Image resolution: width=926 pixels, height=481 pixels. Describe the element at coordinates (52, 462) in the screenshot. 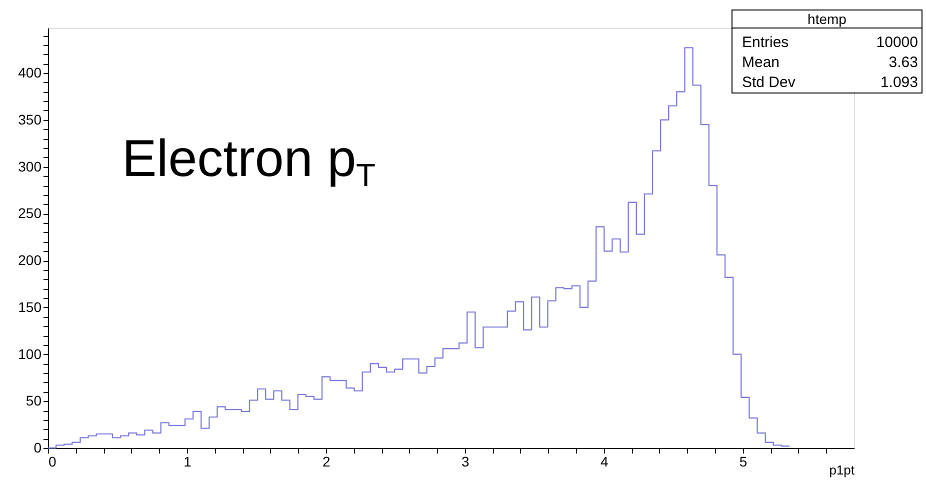

I see `x-tick-label: 0` at that location.